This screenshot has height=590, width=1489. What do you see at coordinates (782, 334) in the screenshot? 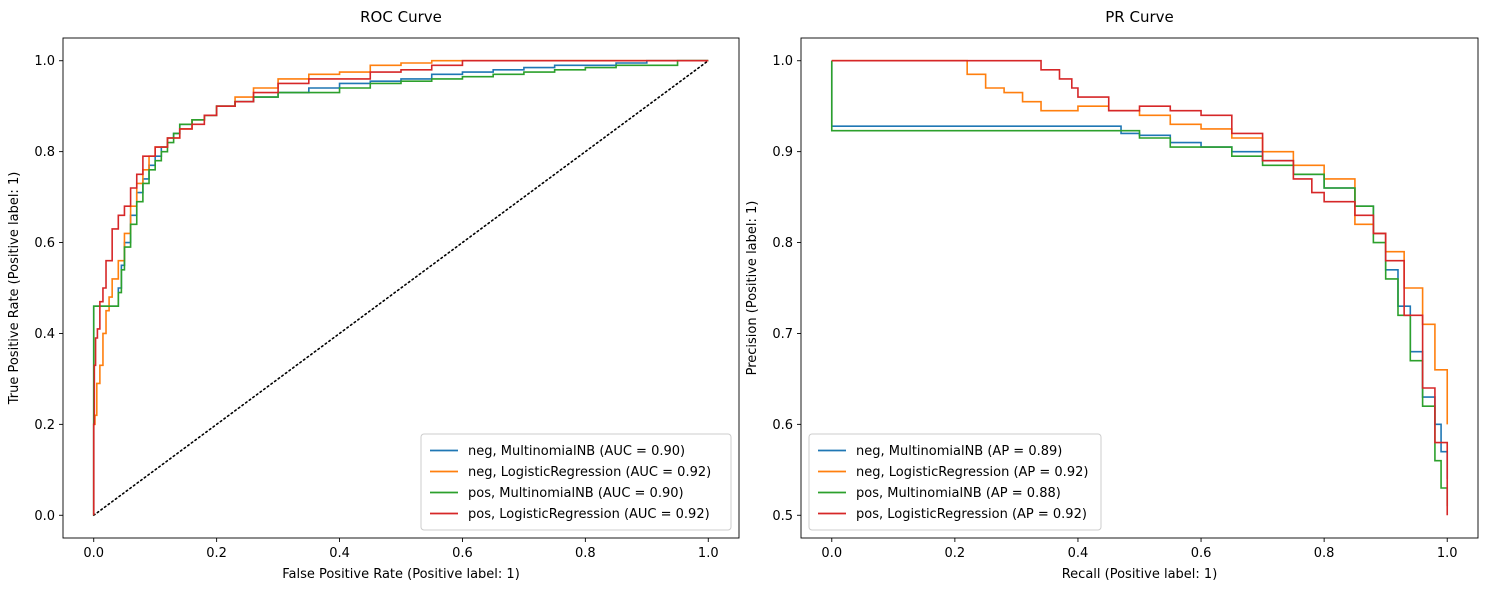
I see `pr-y-tick-label: 0.7` at bounding box center [782, 334].